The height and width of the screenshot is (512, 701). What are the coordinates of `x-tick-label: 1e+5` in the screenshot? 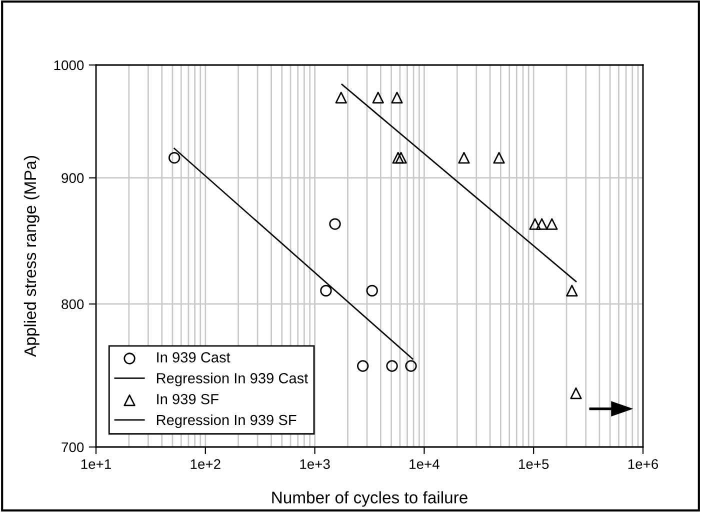 It's located at (534, 464).